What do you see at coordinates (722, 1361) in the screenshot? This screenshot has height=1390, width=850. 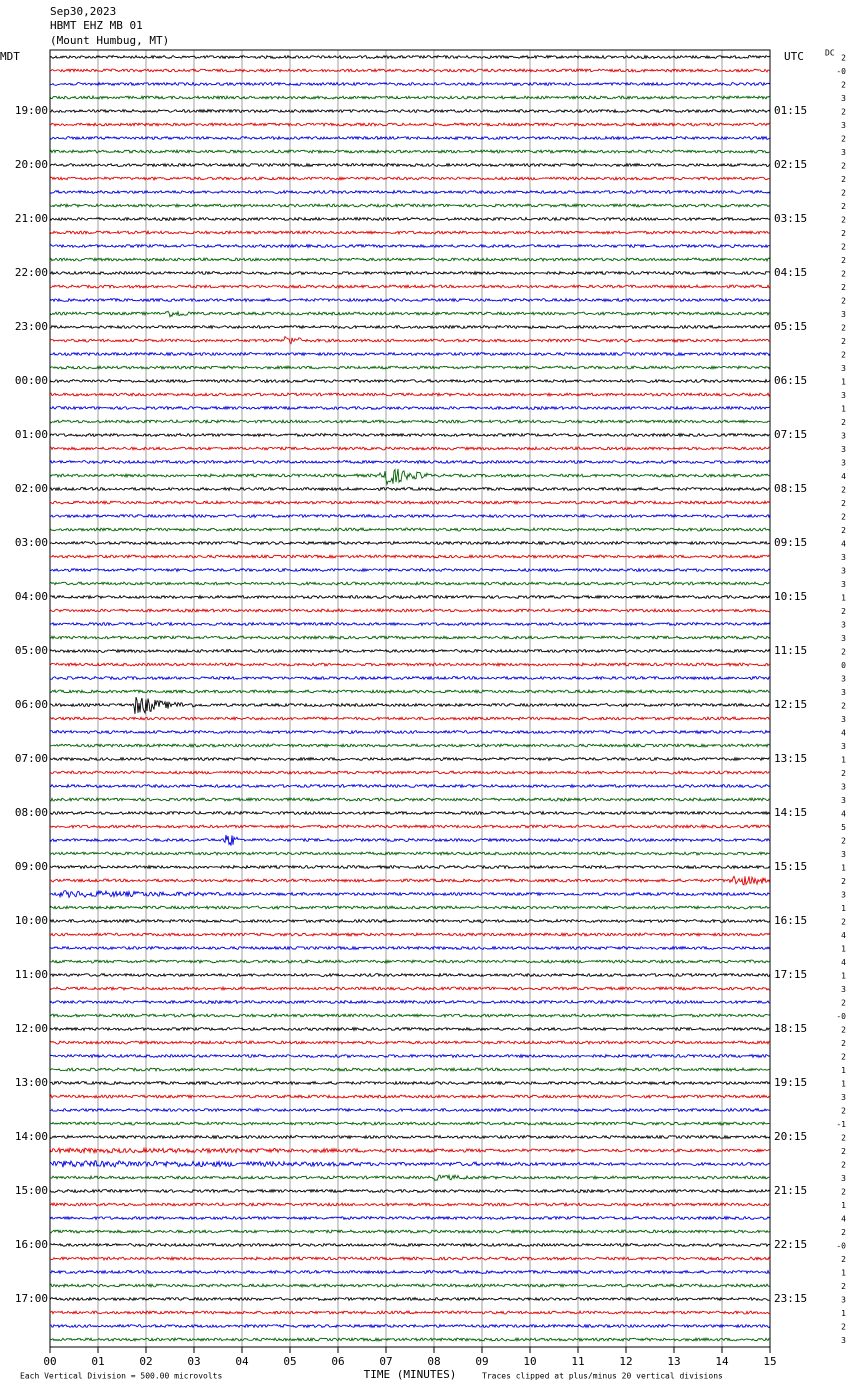 I see `x-tick-label: 14` at bounding box center [722, 1361].